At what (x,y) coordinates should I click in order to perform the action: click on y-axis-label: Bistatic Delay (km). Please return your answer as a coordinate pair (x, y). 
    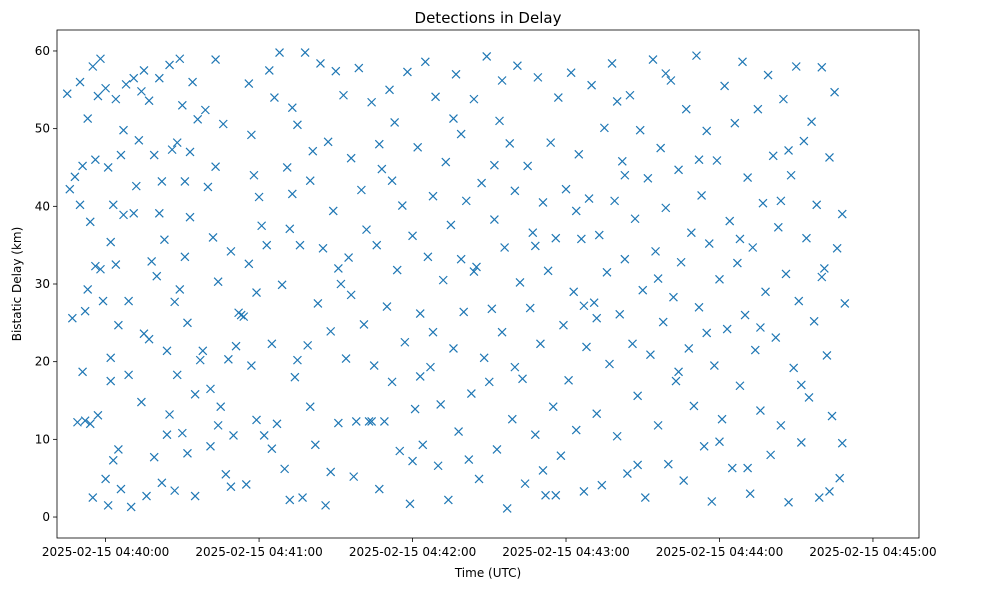
    Looking at the image, I should click on (17, 284).